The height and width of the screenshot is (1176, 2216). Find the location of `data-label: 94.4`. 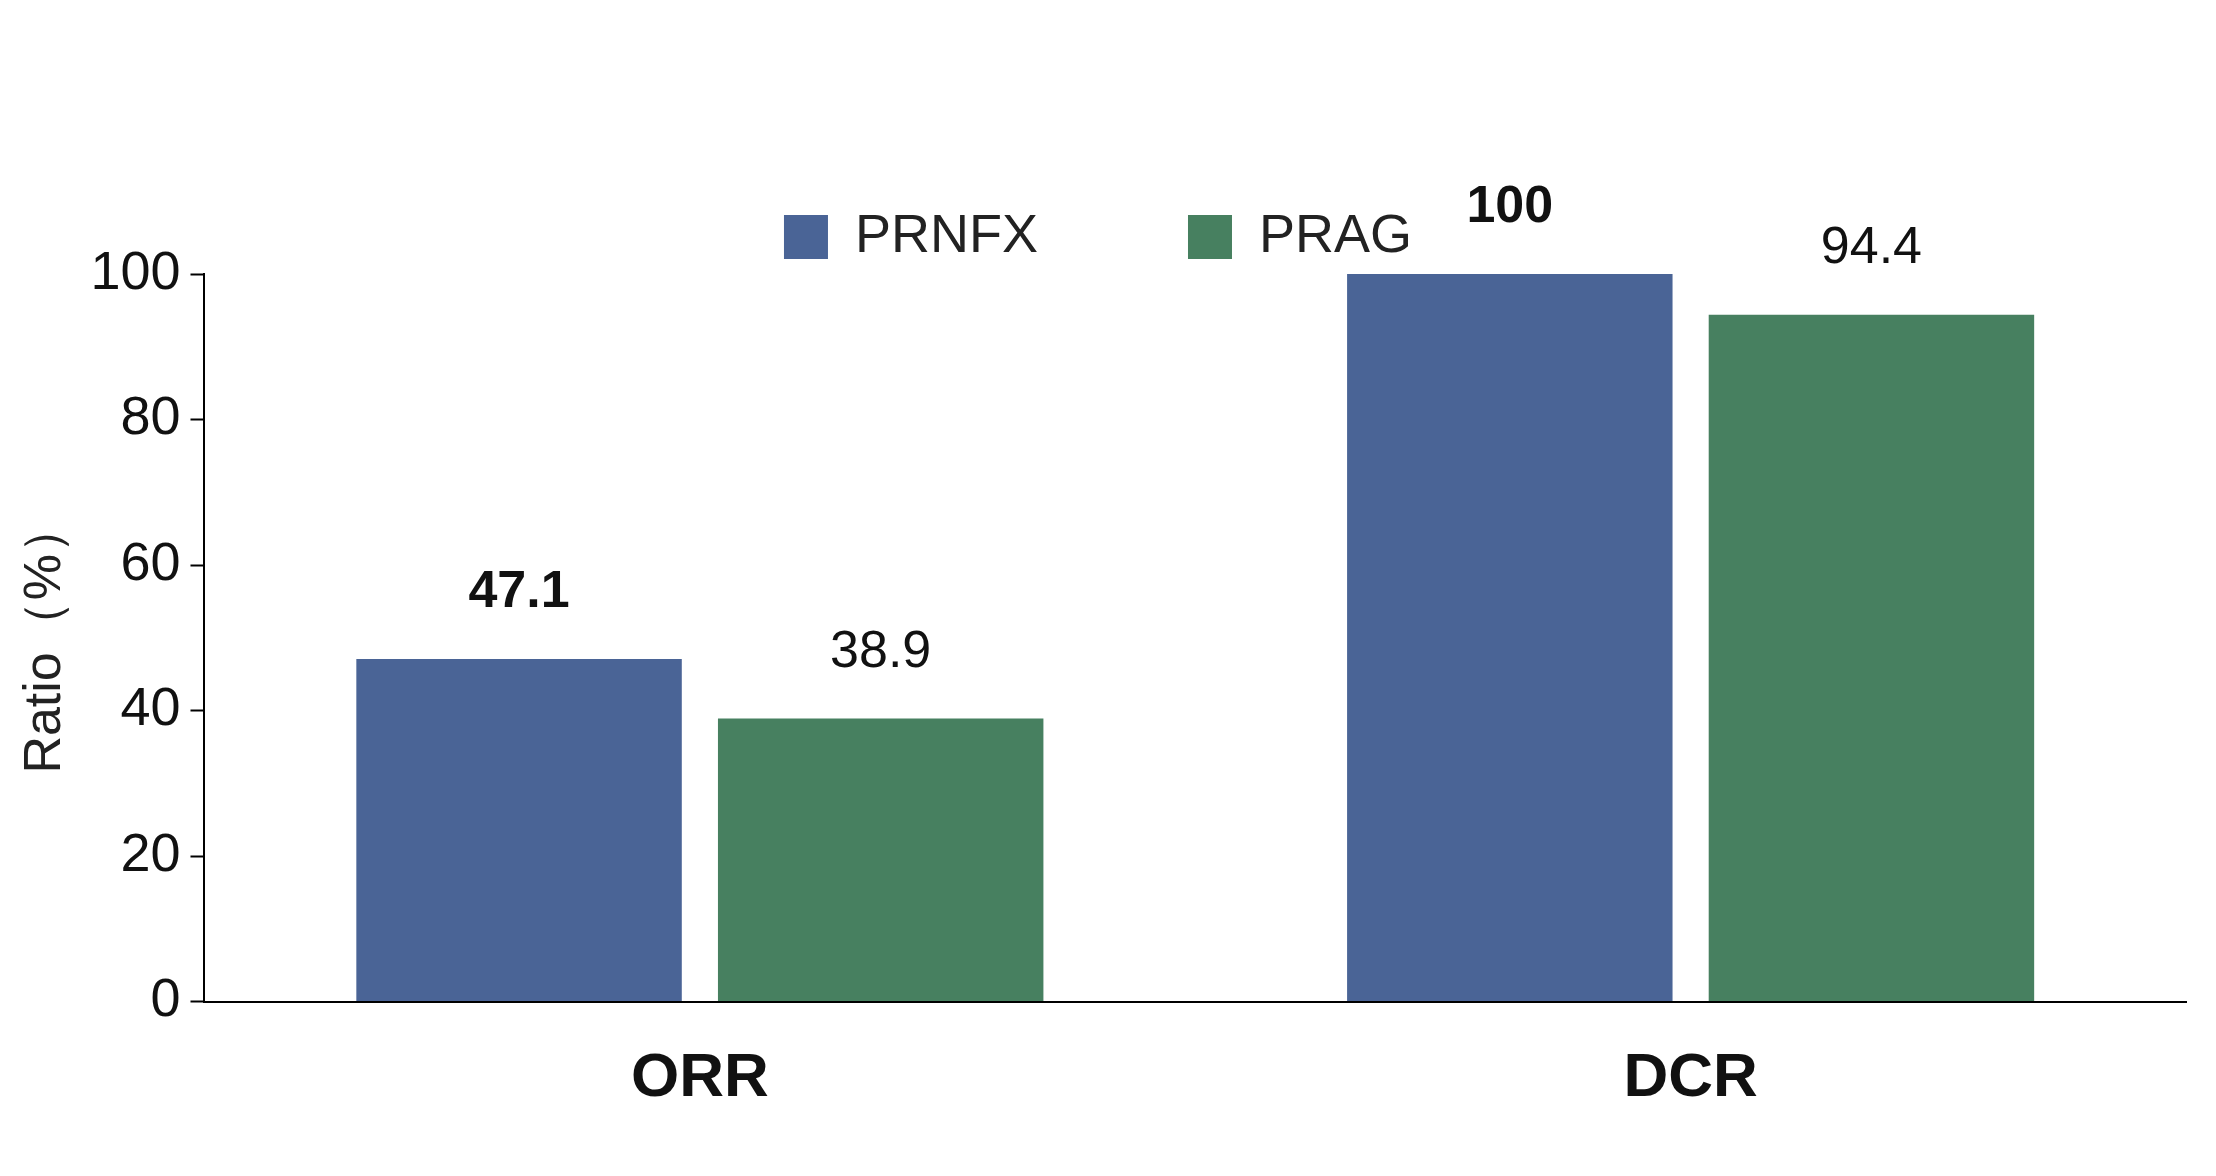

data-label: 94.4 is located at coordinates (1871, 245).